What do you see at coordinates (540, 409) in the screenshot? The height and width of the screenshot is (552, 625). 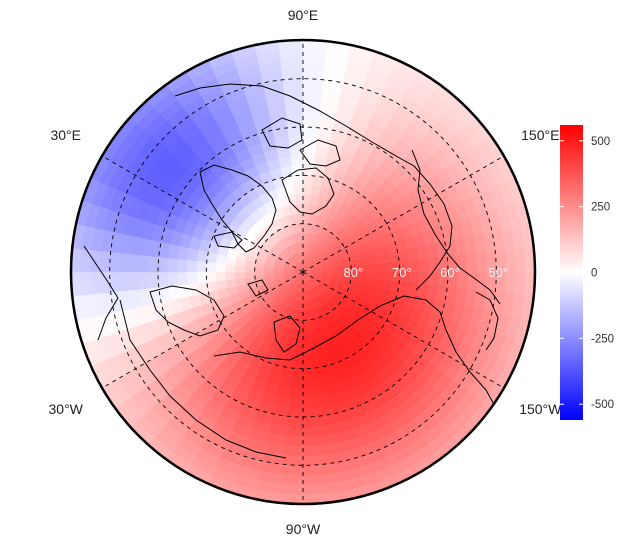 I see `longitude-label: 150°W` at bounding box center [540, 409].